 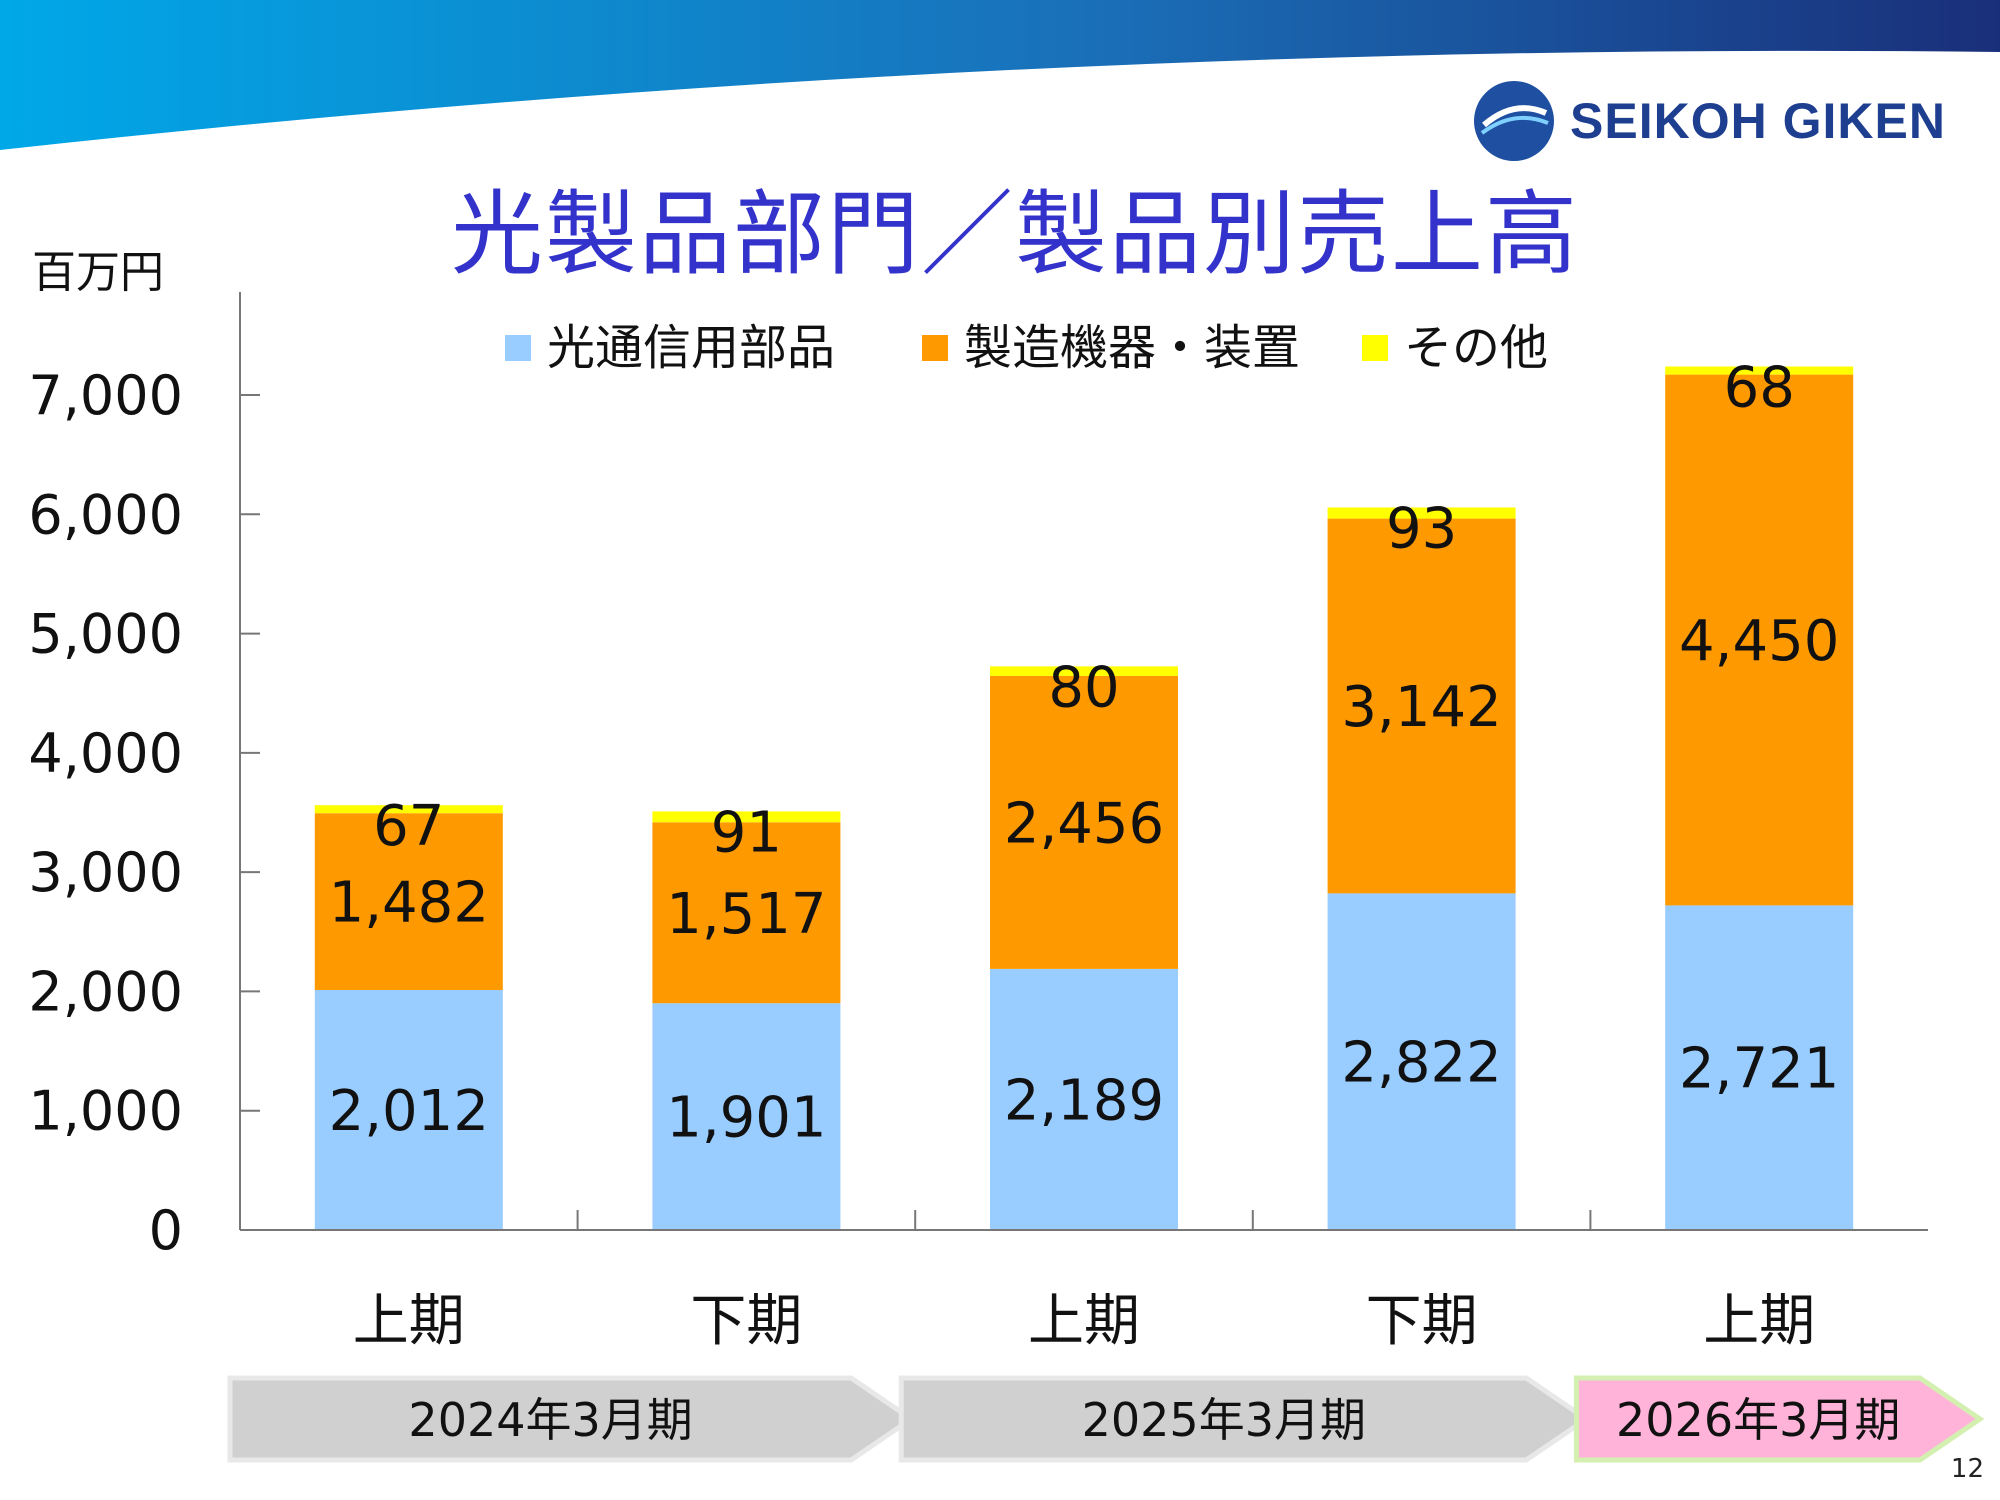 I want to click on fiscal-period-label: 2025年3月期, so click(x=1224, y=1420).